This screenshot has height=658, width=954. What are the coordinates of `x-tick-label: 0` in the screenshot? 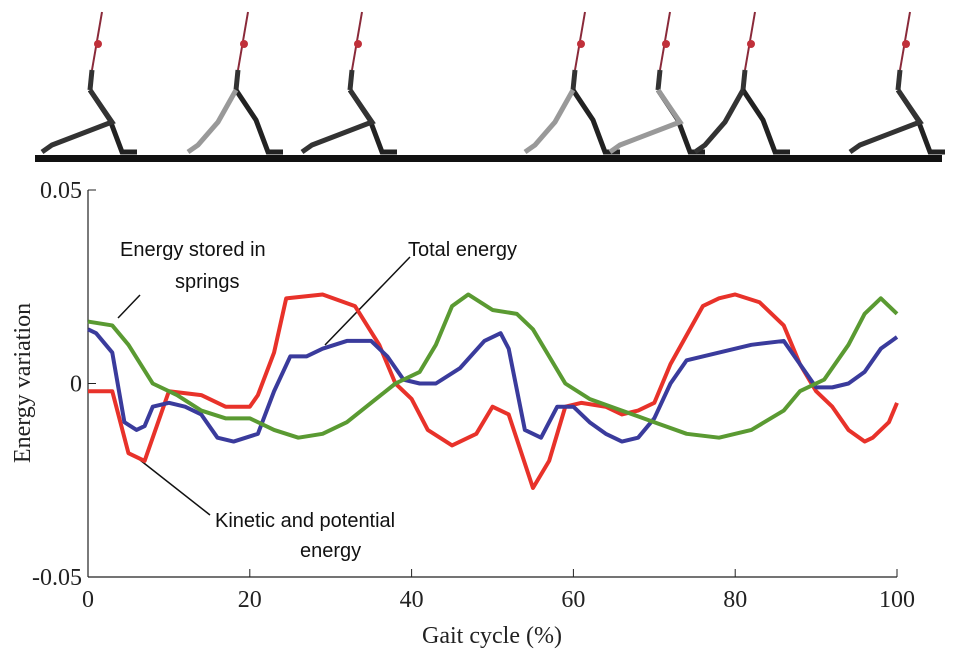 It's located at (88, 600).